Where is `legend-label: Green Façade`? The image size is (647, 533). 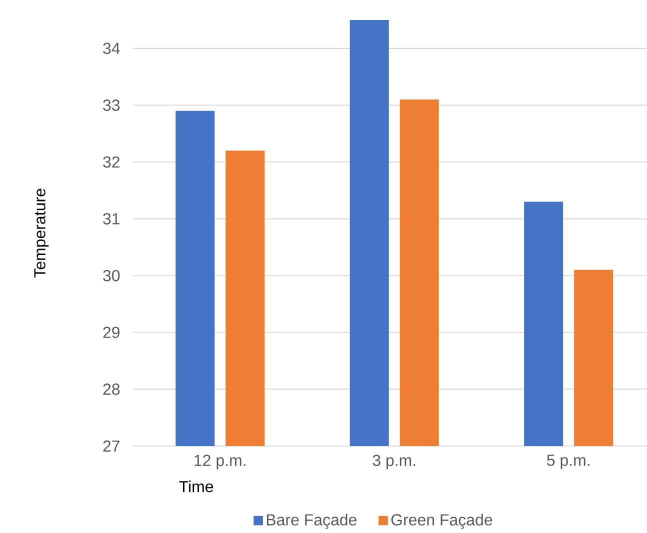 legend-label: Green Façade is located at coordinates (441, 521).